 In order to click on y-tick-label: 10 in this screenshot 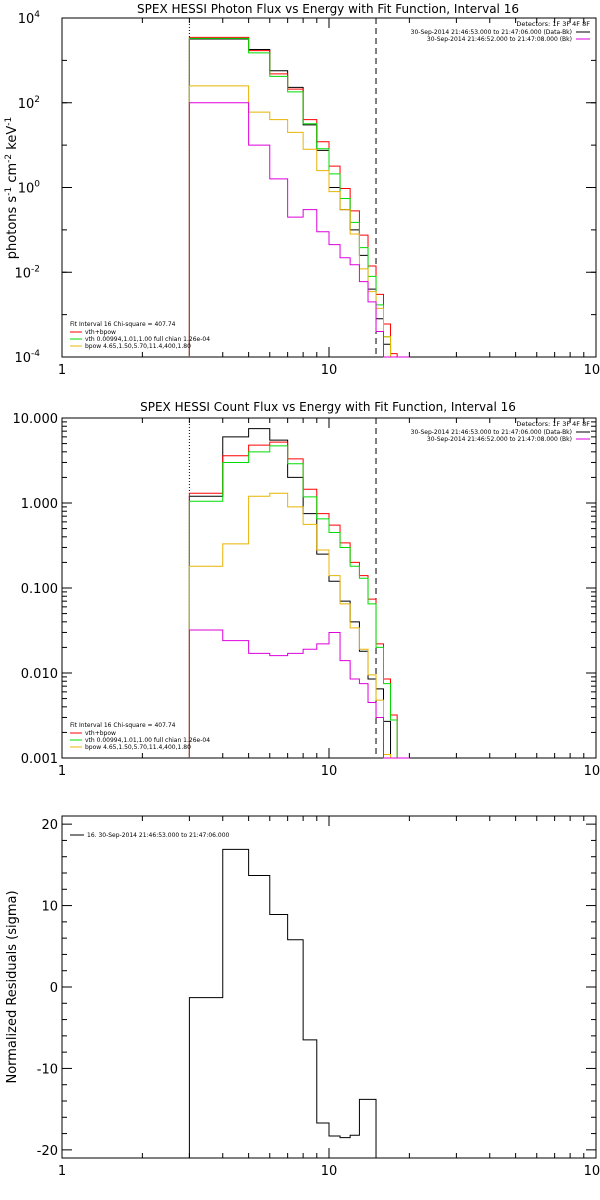, I will do `click(49, 907)`.